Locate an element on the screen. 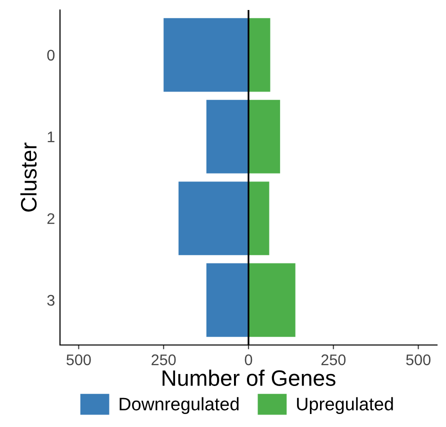  legend-label: Upregulated is located at coordinates (345, 405).